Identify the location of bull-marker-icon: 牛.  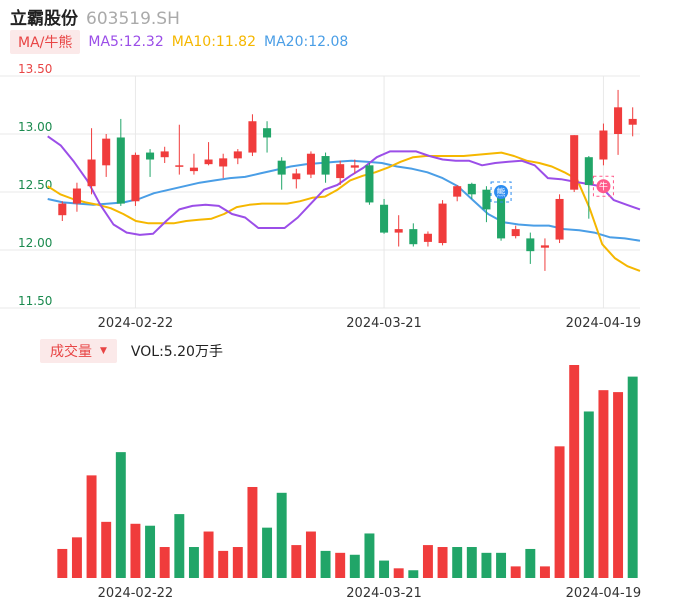
(603, 186).